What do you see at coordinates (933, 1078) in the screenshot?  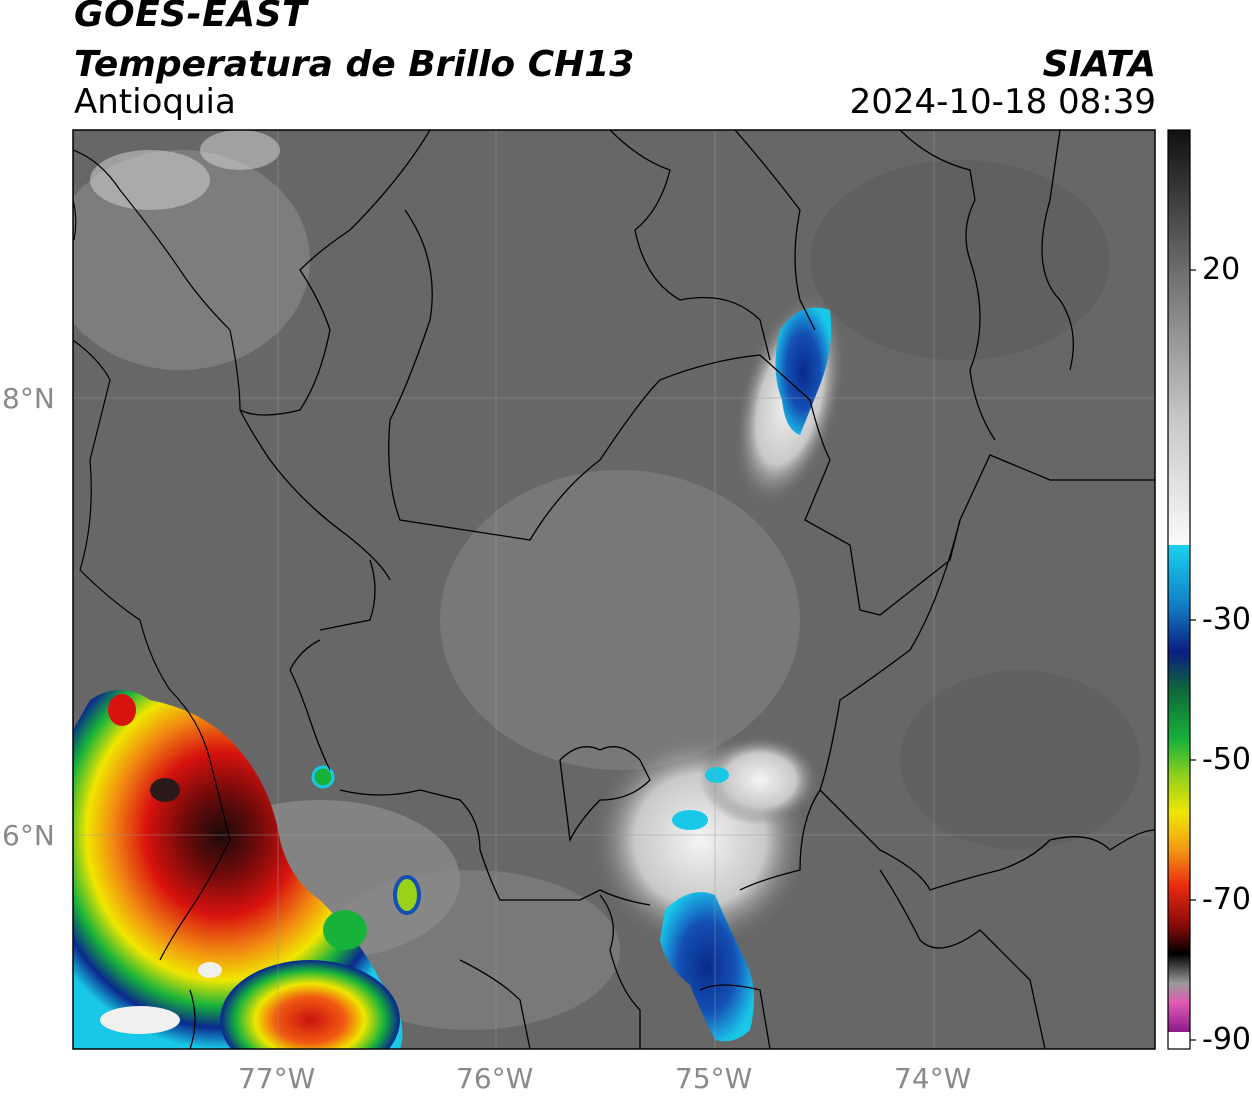 I see `lon-label-74w: 74°W` at bounding box center [933, 1078].